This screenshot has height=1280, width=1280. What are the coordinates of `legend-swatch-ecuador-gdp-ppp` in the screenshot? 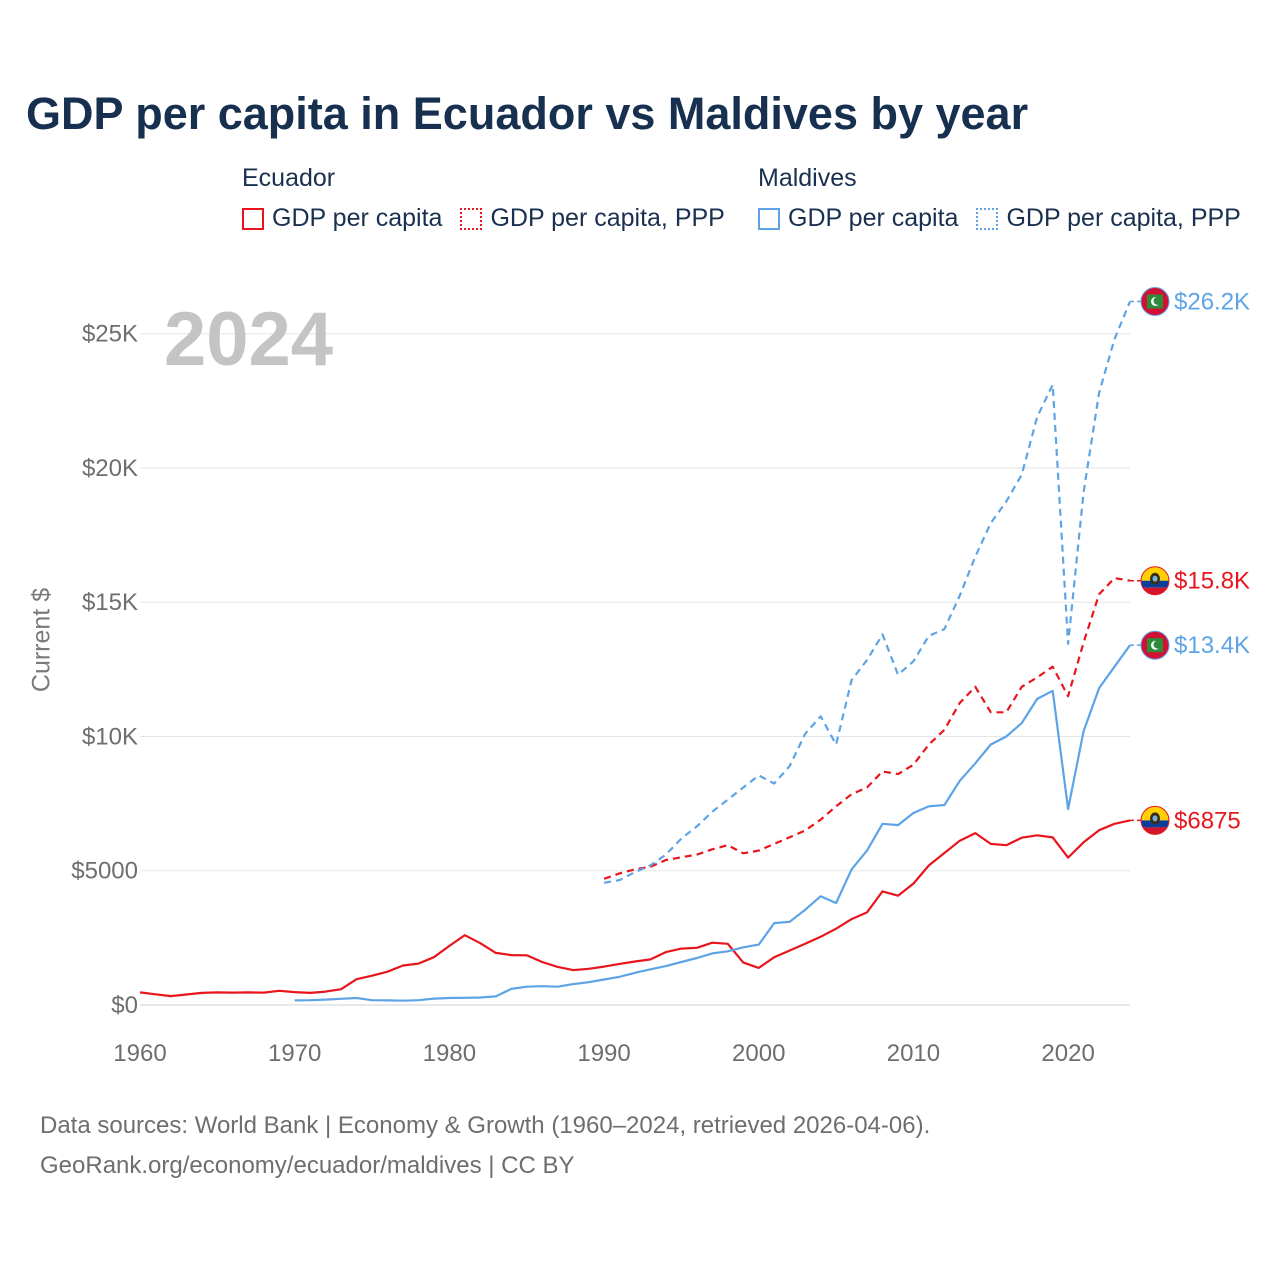 It's located at (471, 218).